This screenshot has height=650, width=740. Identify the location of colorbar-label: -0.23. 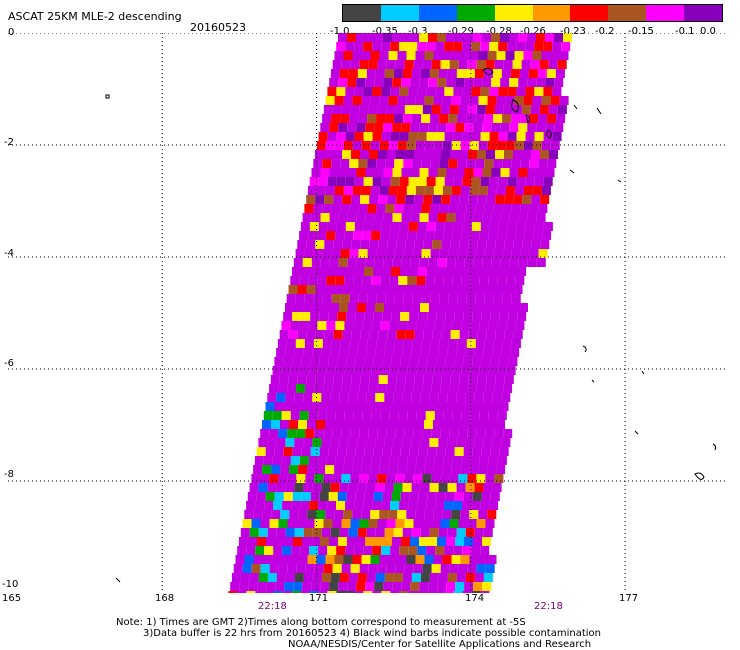
(573, 31).